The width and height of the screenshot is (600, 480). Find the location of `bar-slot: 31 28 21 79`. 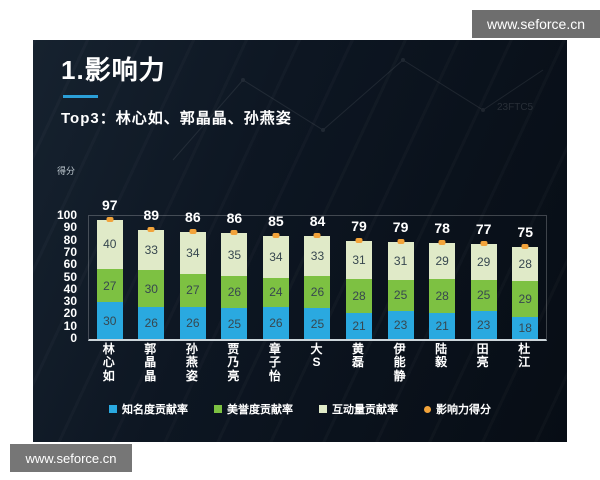

bar-slot: 31 28 21 79 is located at coordinates (359, 277).